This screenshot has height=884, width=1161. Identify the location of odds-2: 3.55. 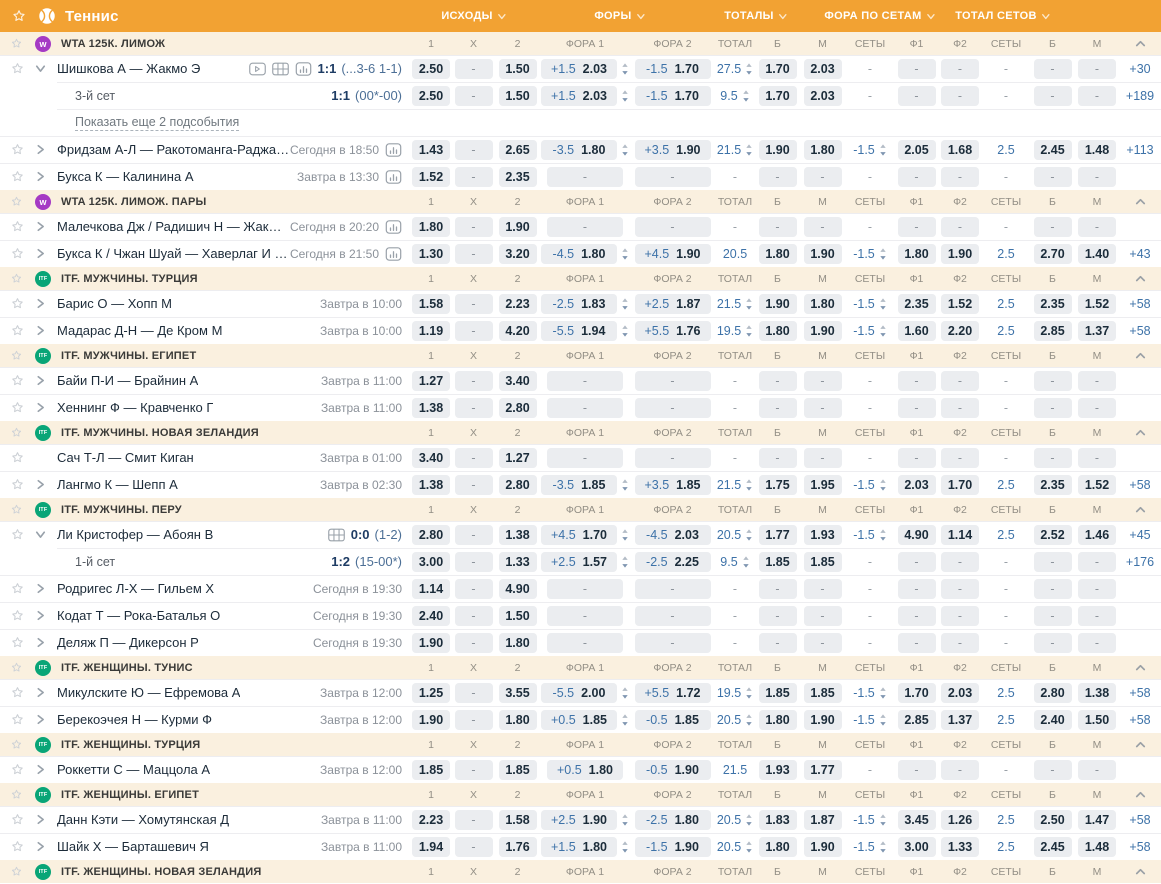
(517, 692).